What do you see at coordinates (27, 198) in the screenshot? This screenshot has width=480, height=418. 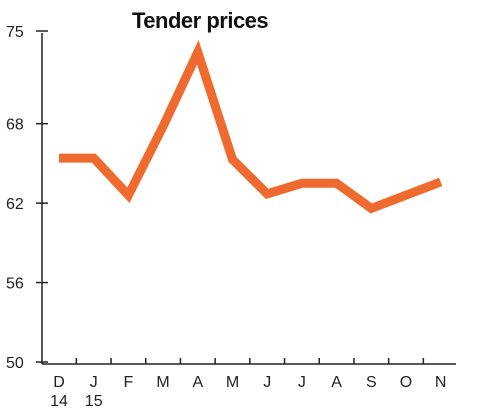 I see `y-axis: 50 56 62 68 75` at bounding box center [27, 198].